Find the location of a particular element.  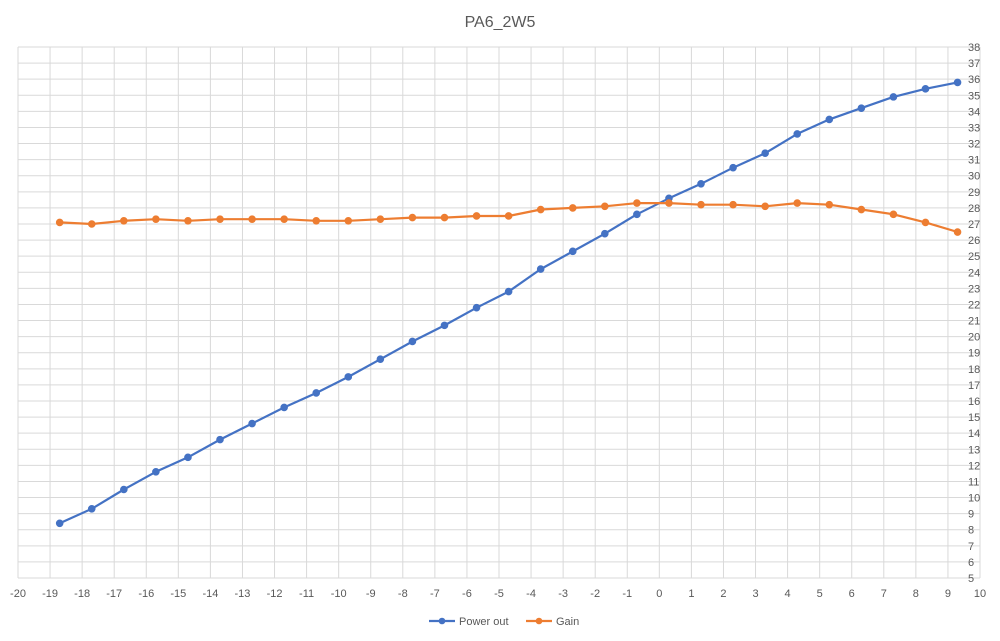

y-tick-label: 7 is located at coordinates (971, 547).